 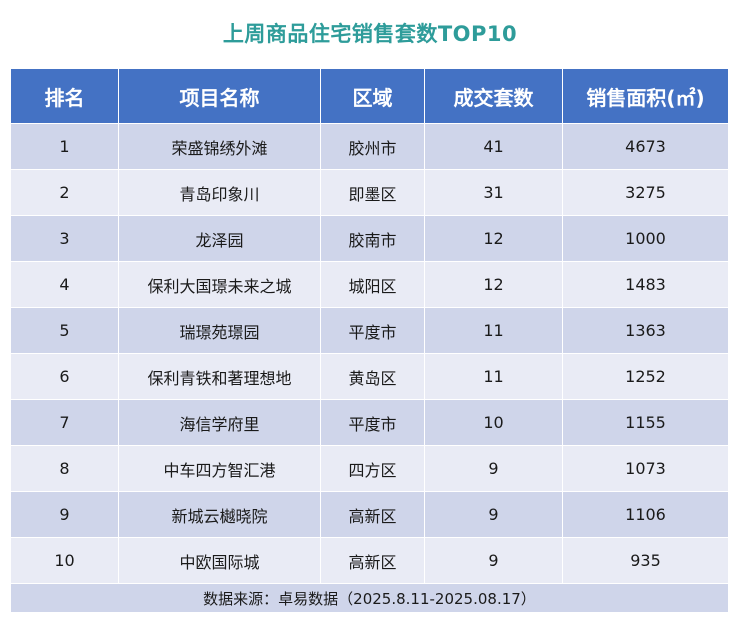 I want to click on rank-cell: 3, so click(x=64, y=238).